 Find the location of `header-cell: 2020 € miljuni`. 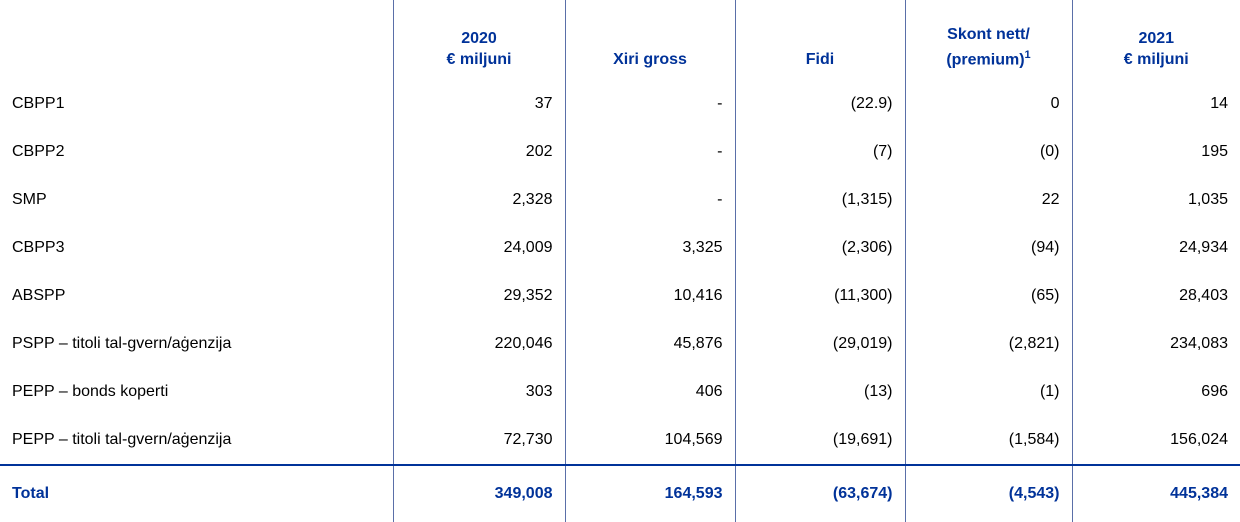

header-cell: 2020 € miljuni is located at coordinates (478, 40).